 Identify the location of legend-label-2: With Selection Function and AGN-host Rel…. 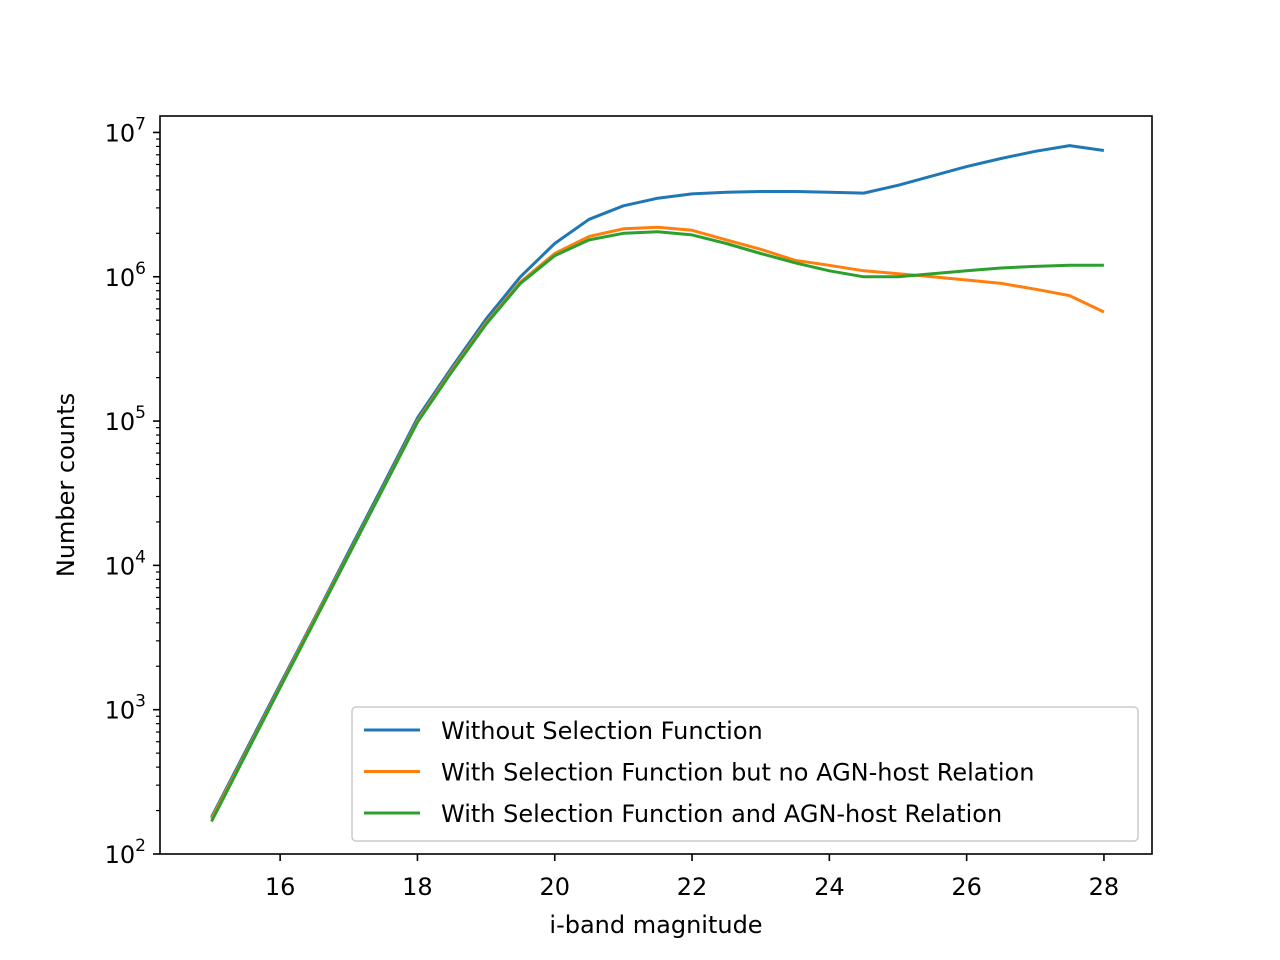
(721, 814).